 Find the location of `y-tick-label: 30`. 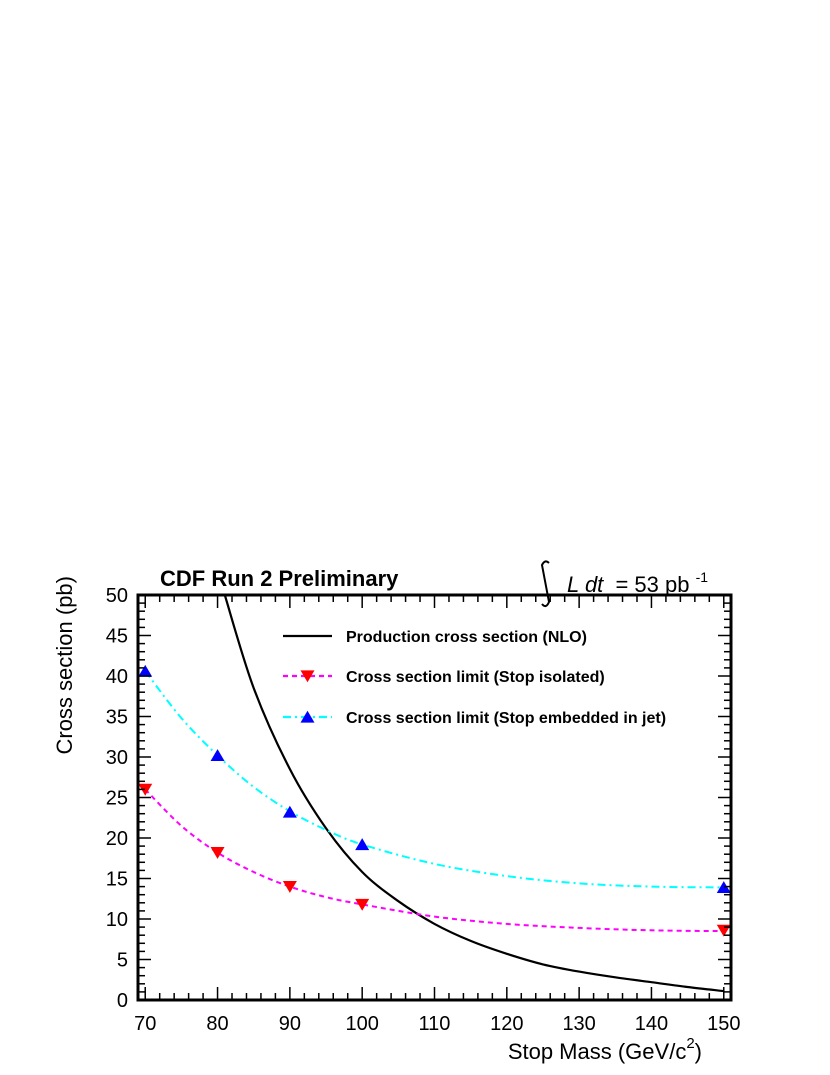

y-tick-label: 30 is located at coordinates (117, 758).